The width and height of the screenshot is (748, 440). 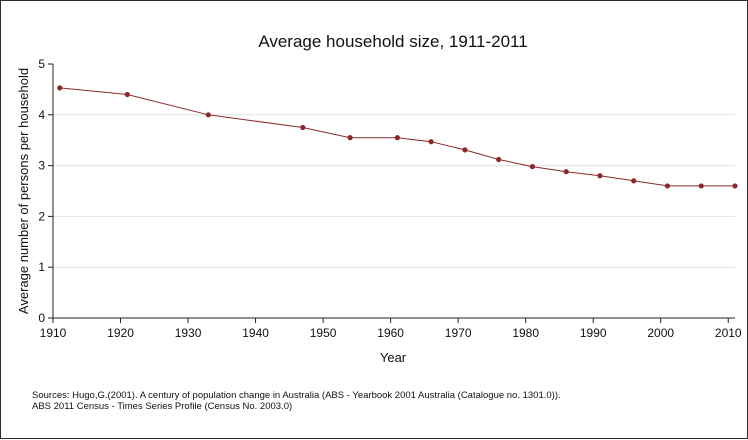 I want to click on x-tick-label: 1920, so click(x=120, y=333).